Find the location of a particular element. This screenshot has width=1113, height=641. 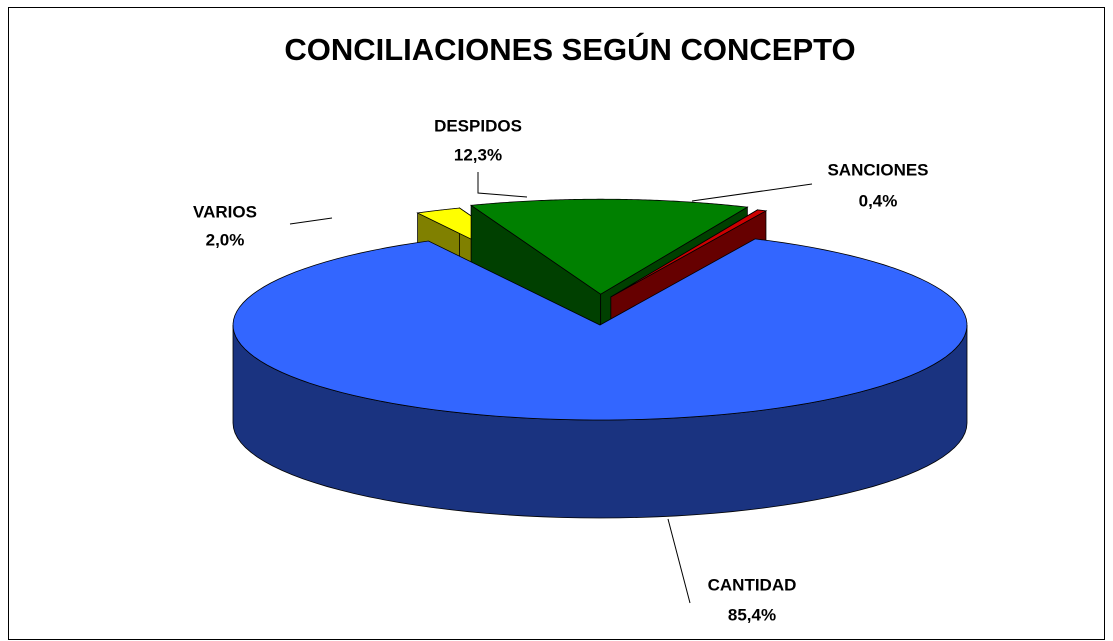

slice-label: DESPIDOS is located at coordinates (478, 125).